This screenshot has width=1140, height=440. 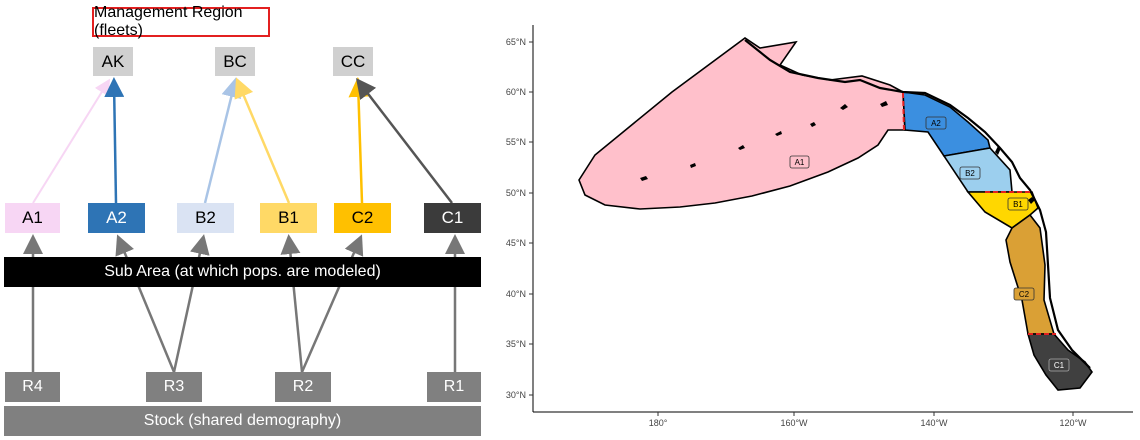 What do you see at coordinates (32, 218) in the screenshot?
I see `subarea-a1: A1` at bounding box center [32, 218].